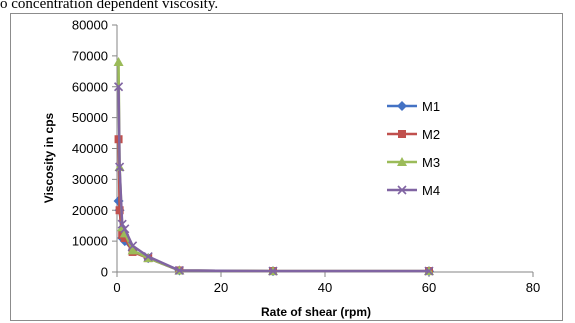 This screenshot has height=323, width=575. Describe the element at coordinates (316, 312) in the screenshot. I see `x-axis-title: Rate of shear (rpm)` at that location.